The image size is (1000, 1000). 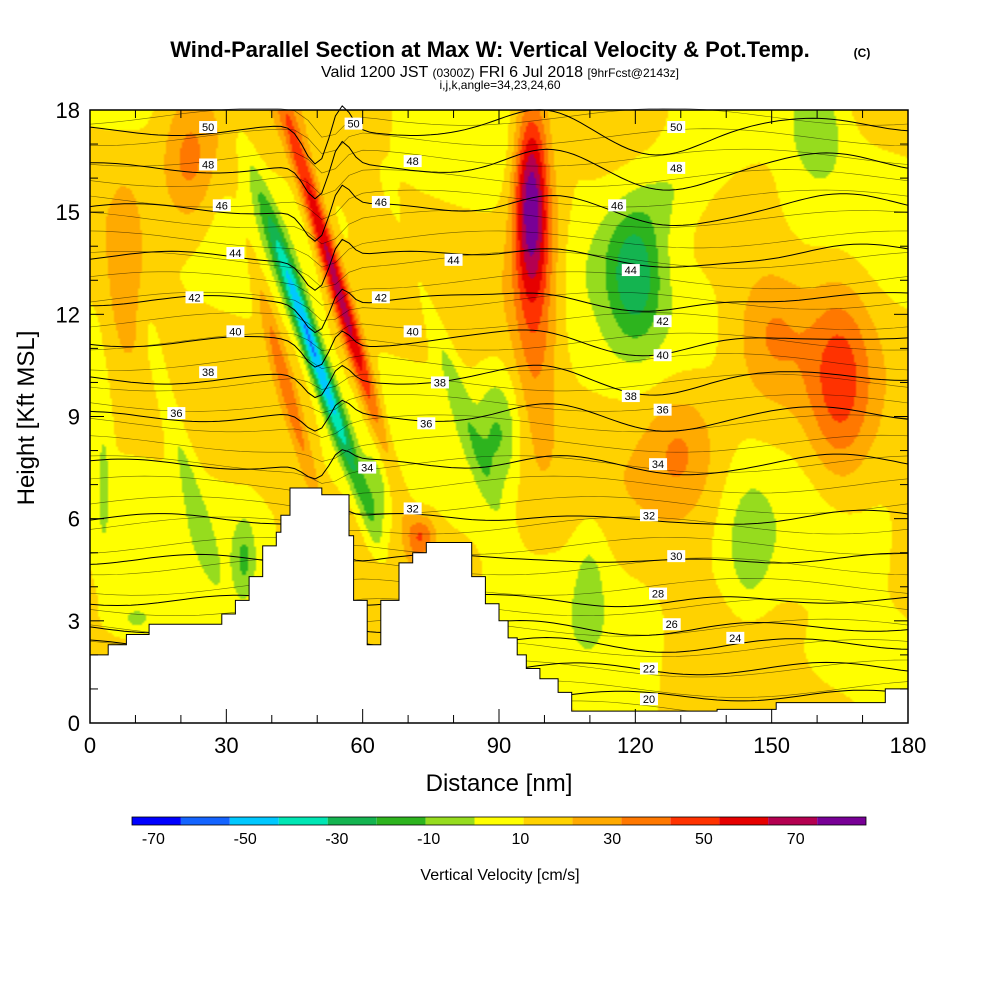 What do you see at coordinates (153, 839) in the screenshot?
I see `colorbar-tick-label: -70` at bounding box center [153, 839].